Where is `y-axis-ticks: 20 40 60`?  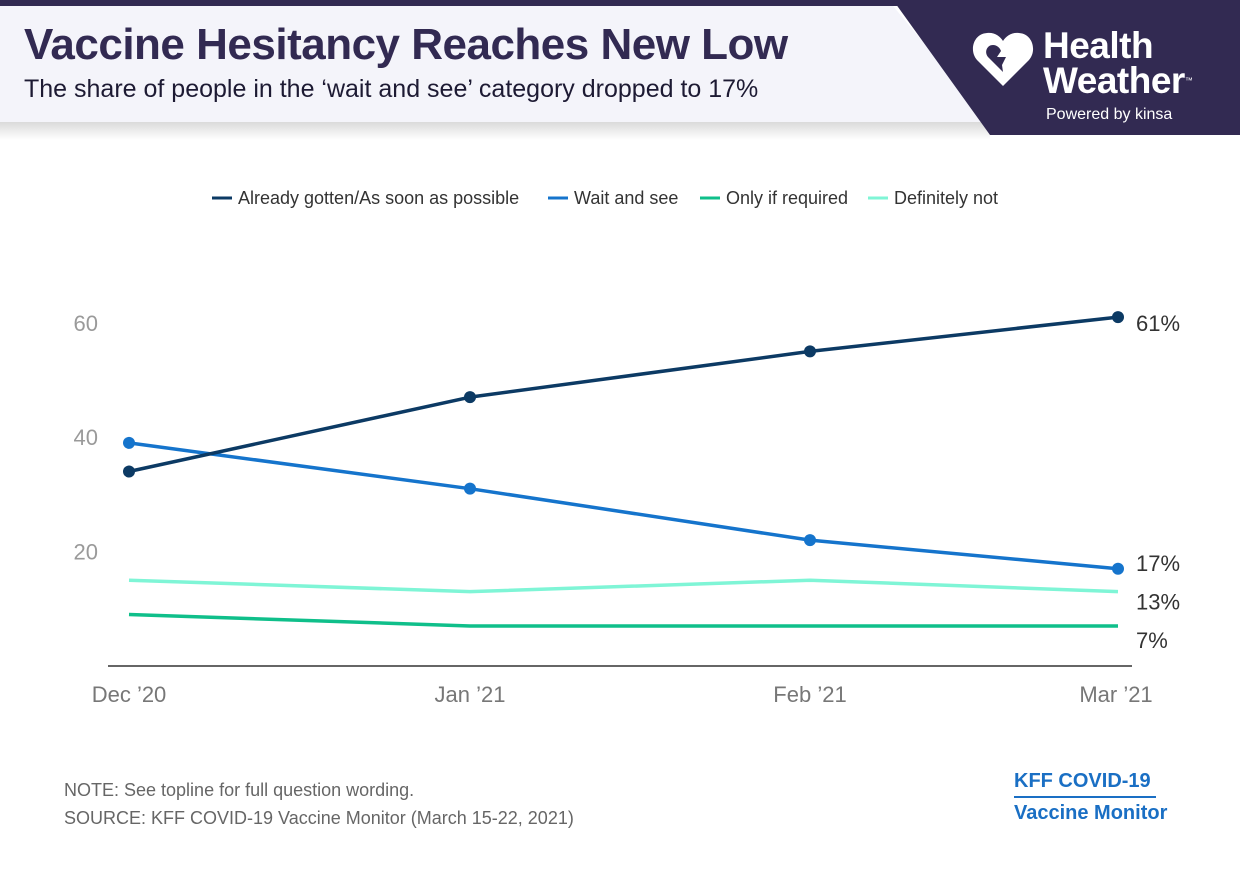
y-axis-ticks: 20 40 60 is located at coordinates (86, 438).